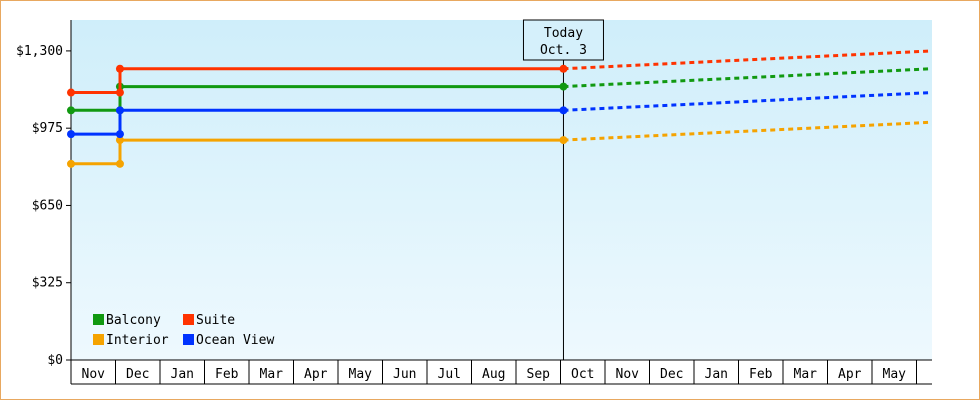 This screenshot has height=400, width=980. I want to click on x-tick-label: Jun, so click(404, 374).